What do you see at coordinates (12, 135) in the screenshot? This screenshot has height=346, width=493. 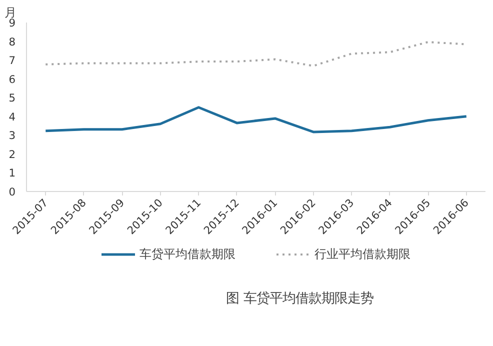 I see `y-tick-label: 3` at bounding box center [12, 135].